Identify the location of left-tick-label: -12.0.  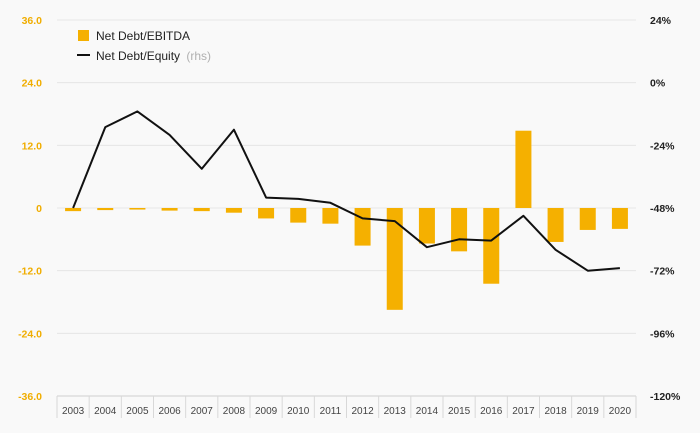
(30, 272).